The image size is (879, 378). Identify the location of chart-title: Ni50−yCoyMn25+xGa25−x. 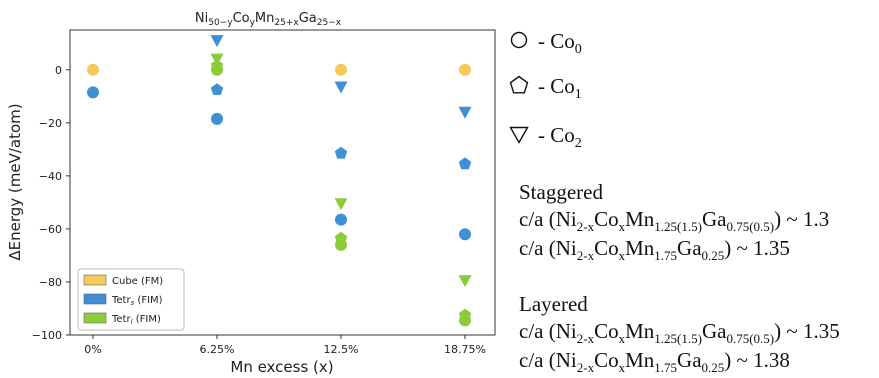
(268, 19).